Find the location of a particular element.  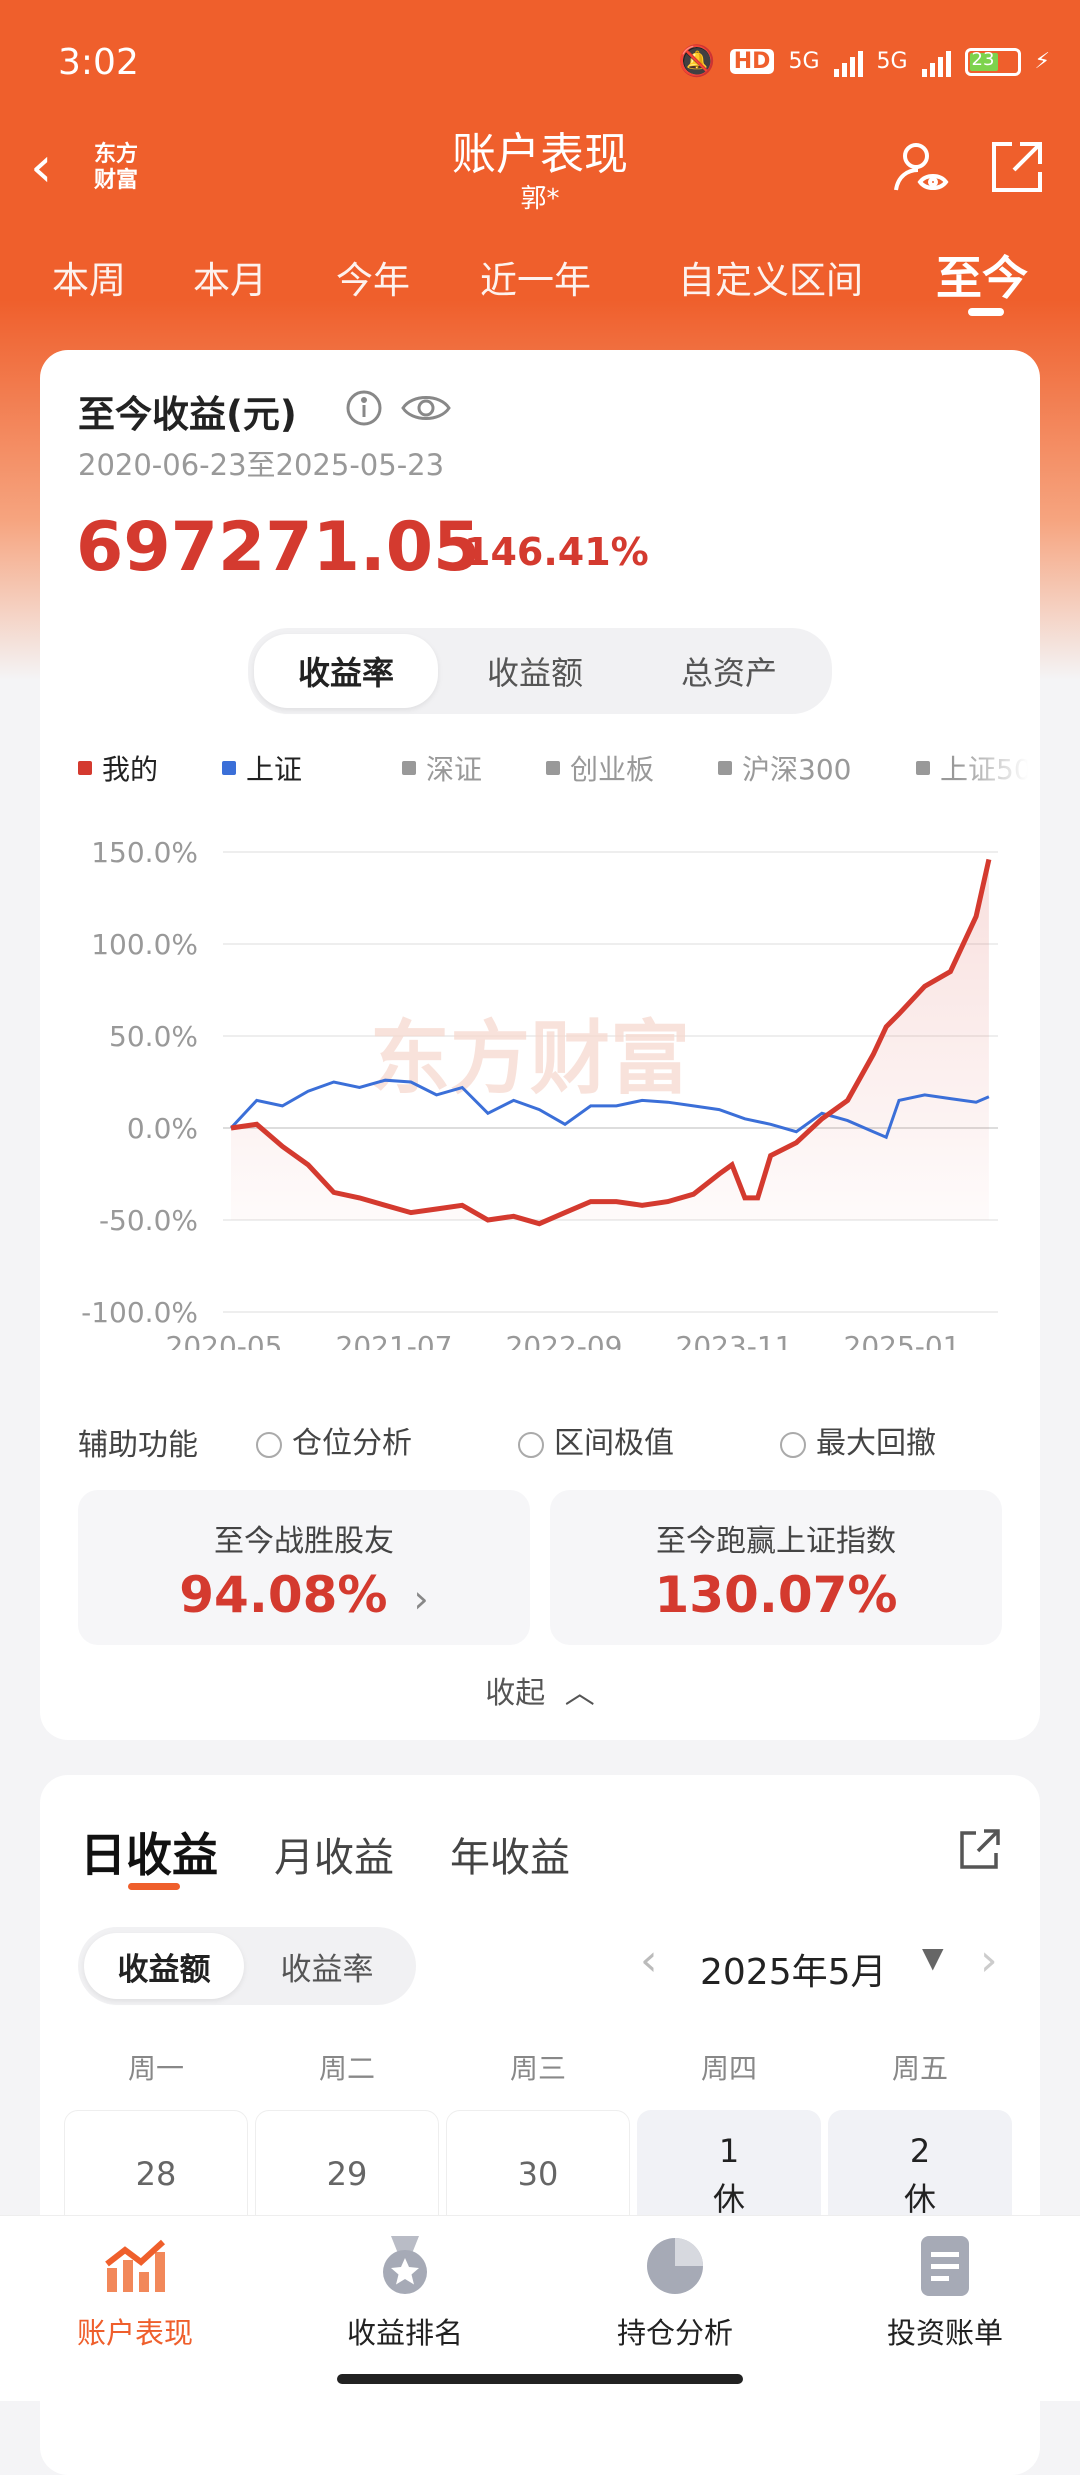

segment-return-rate: 收益率 is located at coordinates (346, 671).